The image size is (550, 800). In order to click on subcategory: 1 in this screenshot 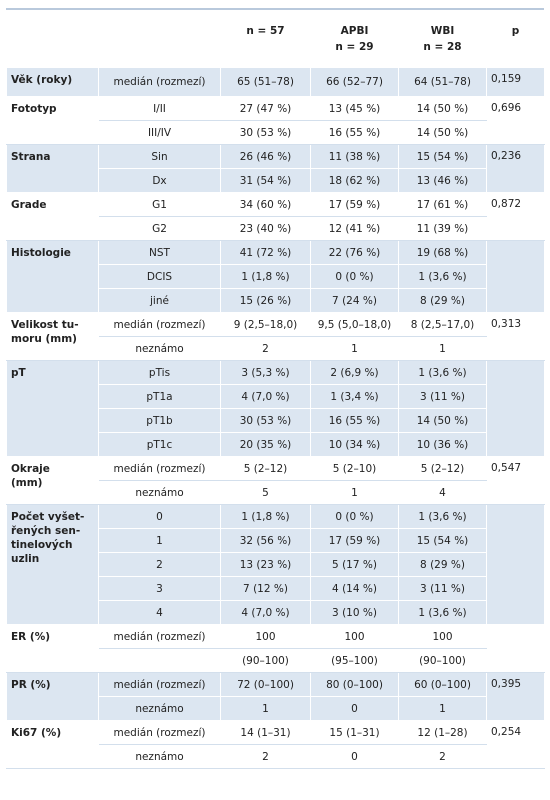, I will do `click(159, 540)`.